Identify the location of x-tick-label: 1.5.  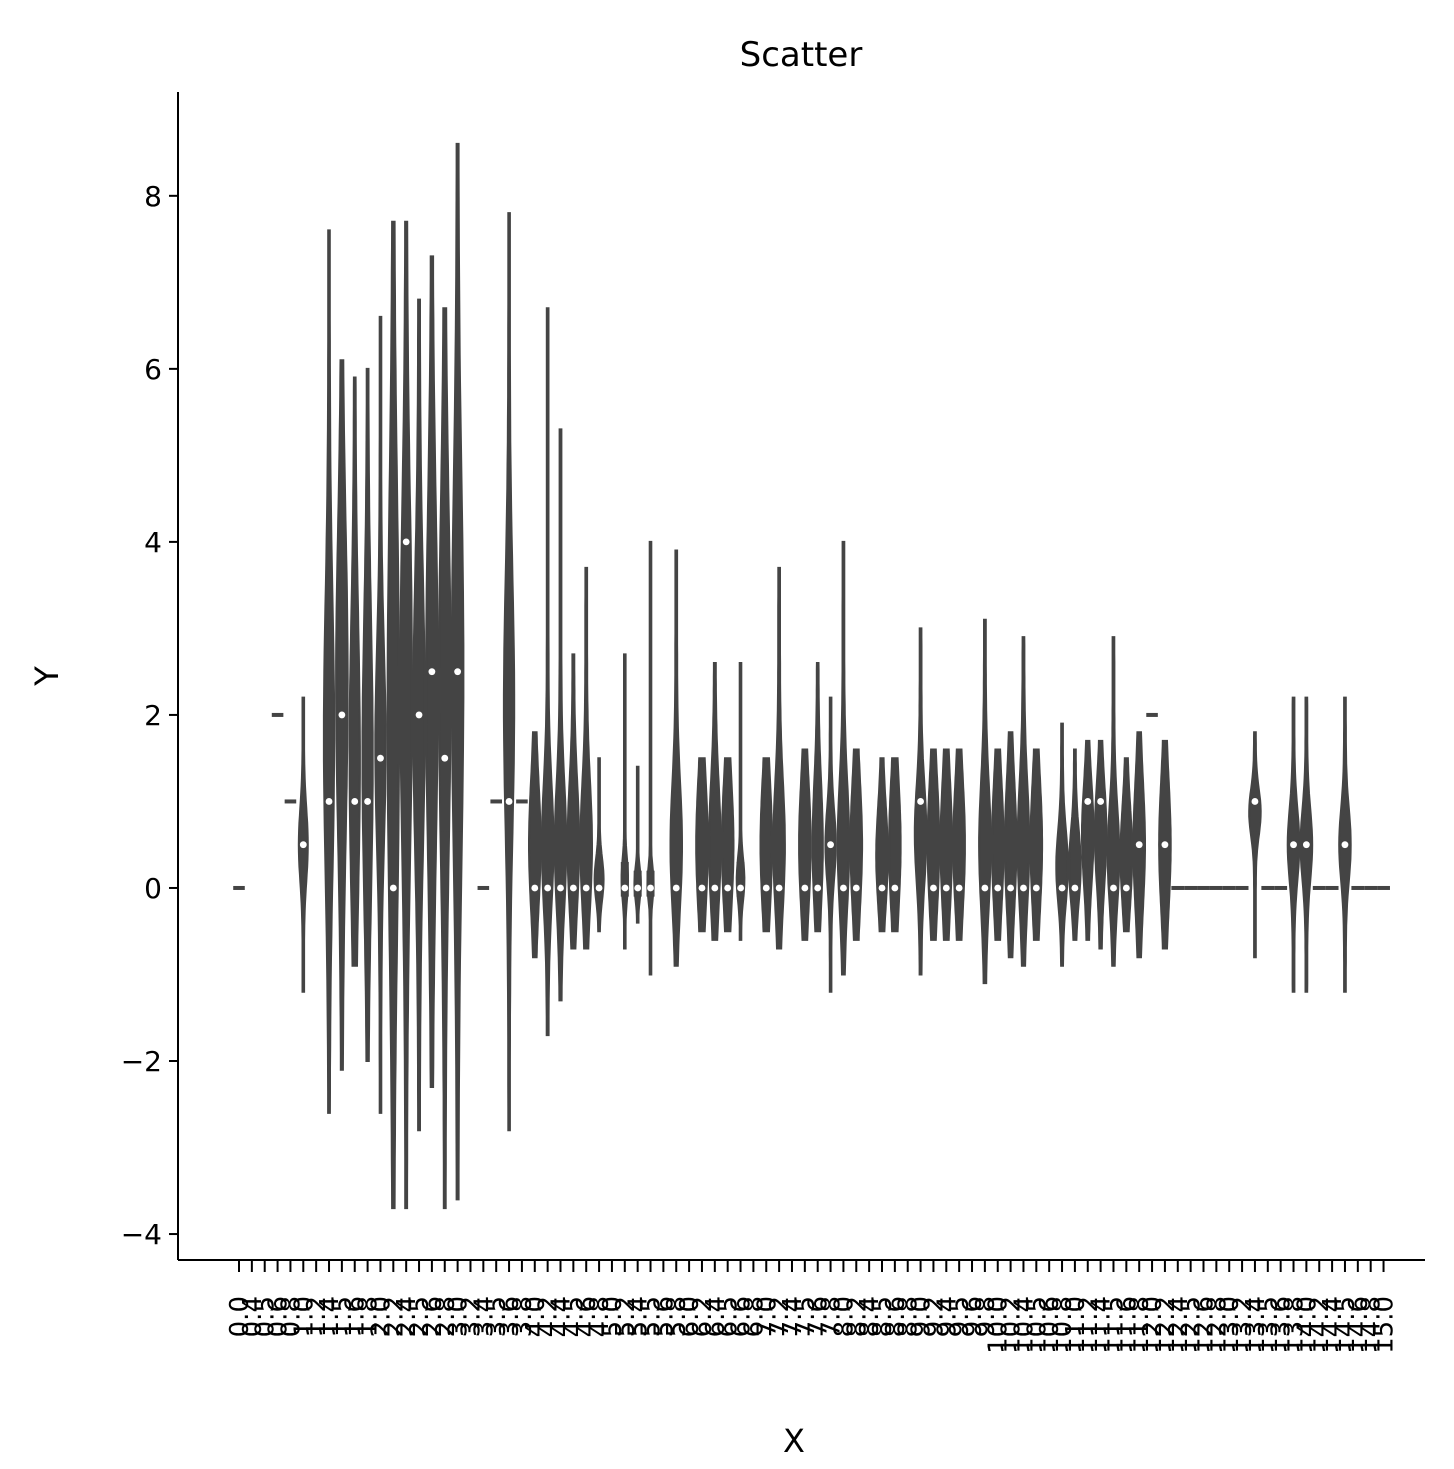
(343, 1316).